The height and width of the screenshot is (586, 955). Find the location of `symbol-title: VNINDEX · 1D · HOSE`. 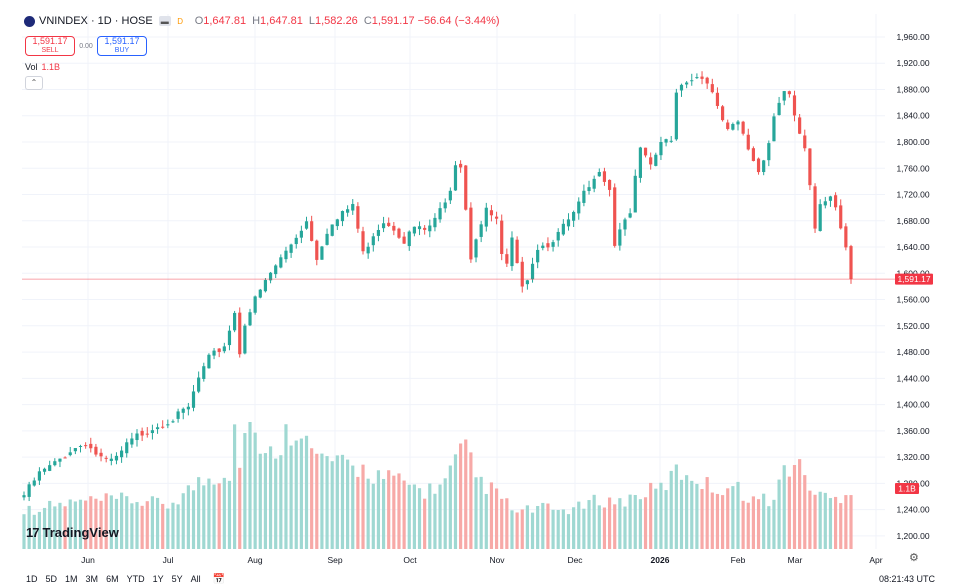

symbol-title: VNINDEX · 1D · HOSE is located at coordinates (96, 21).